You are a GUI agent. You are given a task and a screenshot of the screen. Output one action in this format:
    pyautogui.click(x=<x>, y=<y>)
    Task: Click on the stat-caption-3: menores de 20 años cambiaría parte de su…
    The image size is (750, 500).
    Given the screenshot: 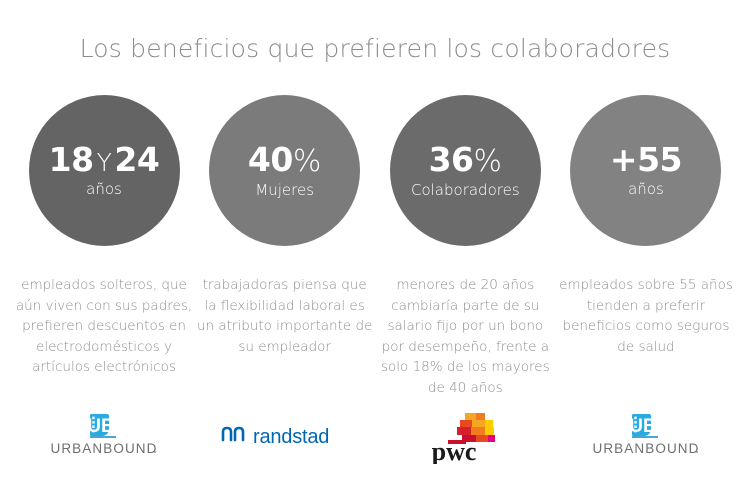 What is the action you would take?
    pyautogui.click(x=465, y=336)
    